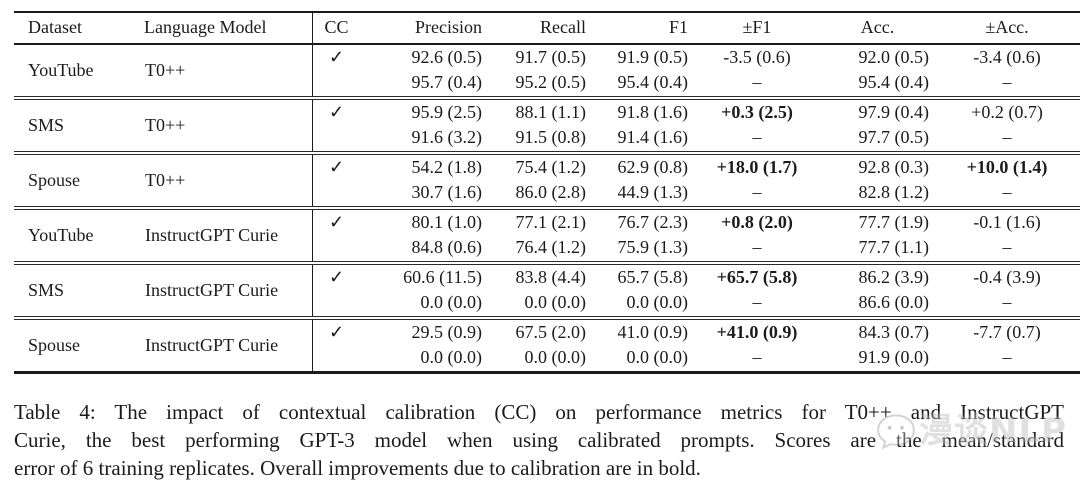 Image resolution: width=1080 pixels, height=486 pixels. I want to click on value-cell: 30.7 (1.6), so click(447, 192).